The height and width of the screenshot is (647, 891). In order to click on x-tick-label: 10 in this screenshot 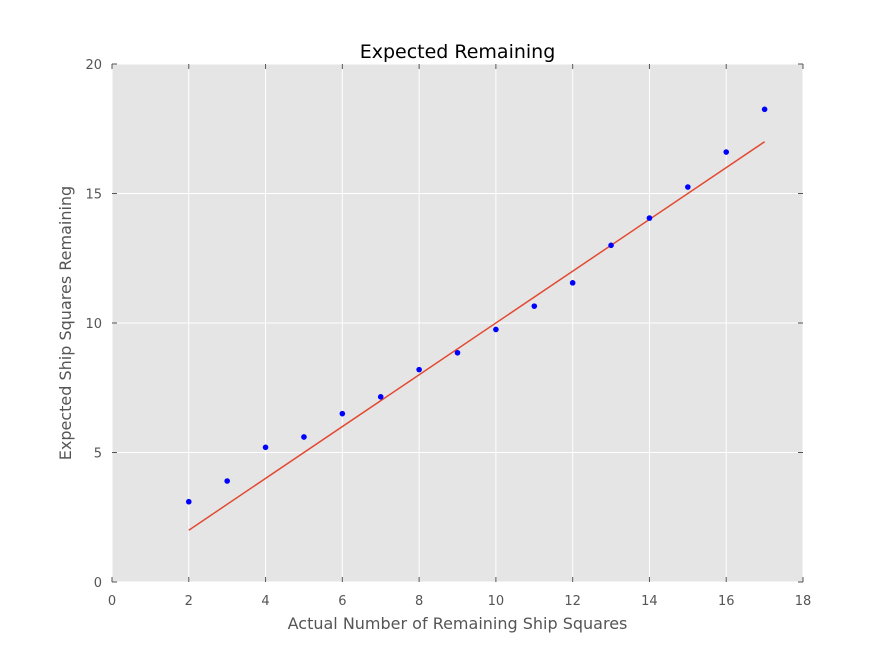, I will do `click(496, 601)`.